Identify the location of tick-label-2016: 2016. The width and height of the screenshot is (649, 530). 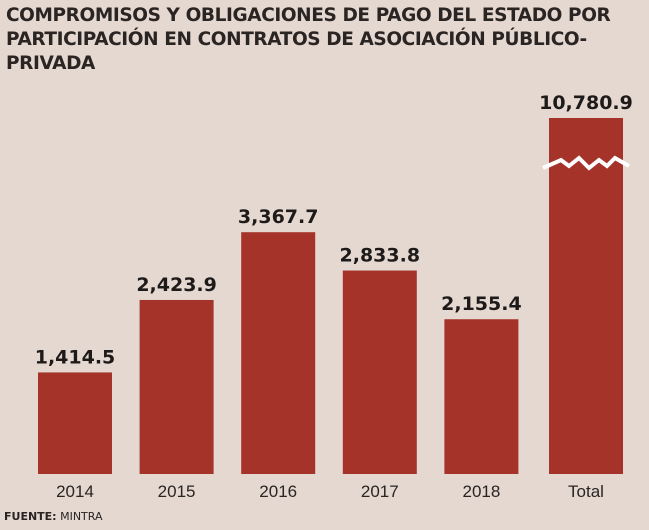
(278, 491).